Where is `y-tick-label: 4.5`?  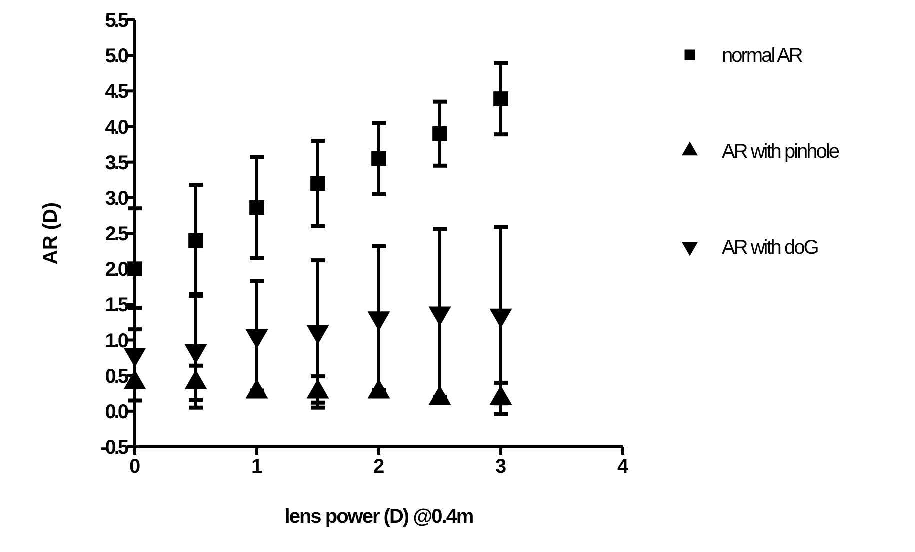 y-tick-label: 4.5 is located at coordinates (117, 92).